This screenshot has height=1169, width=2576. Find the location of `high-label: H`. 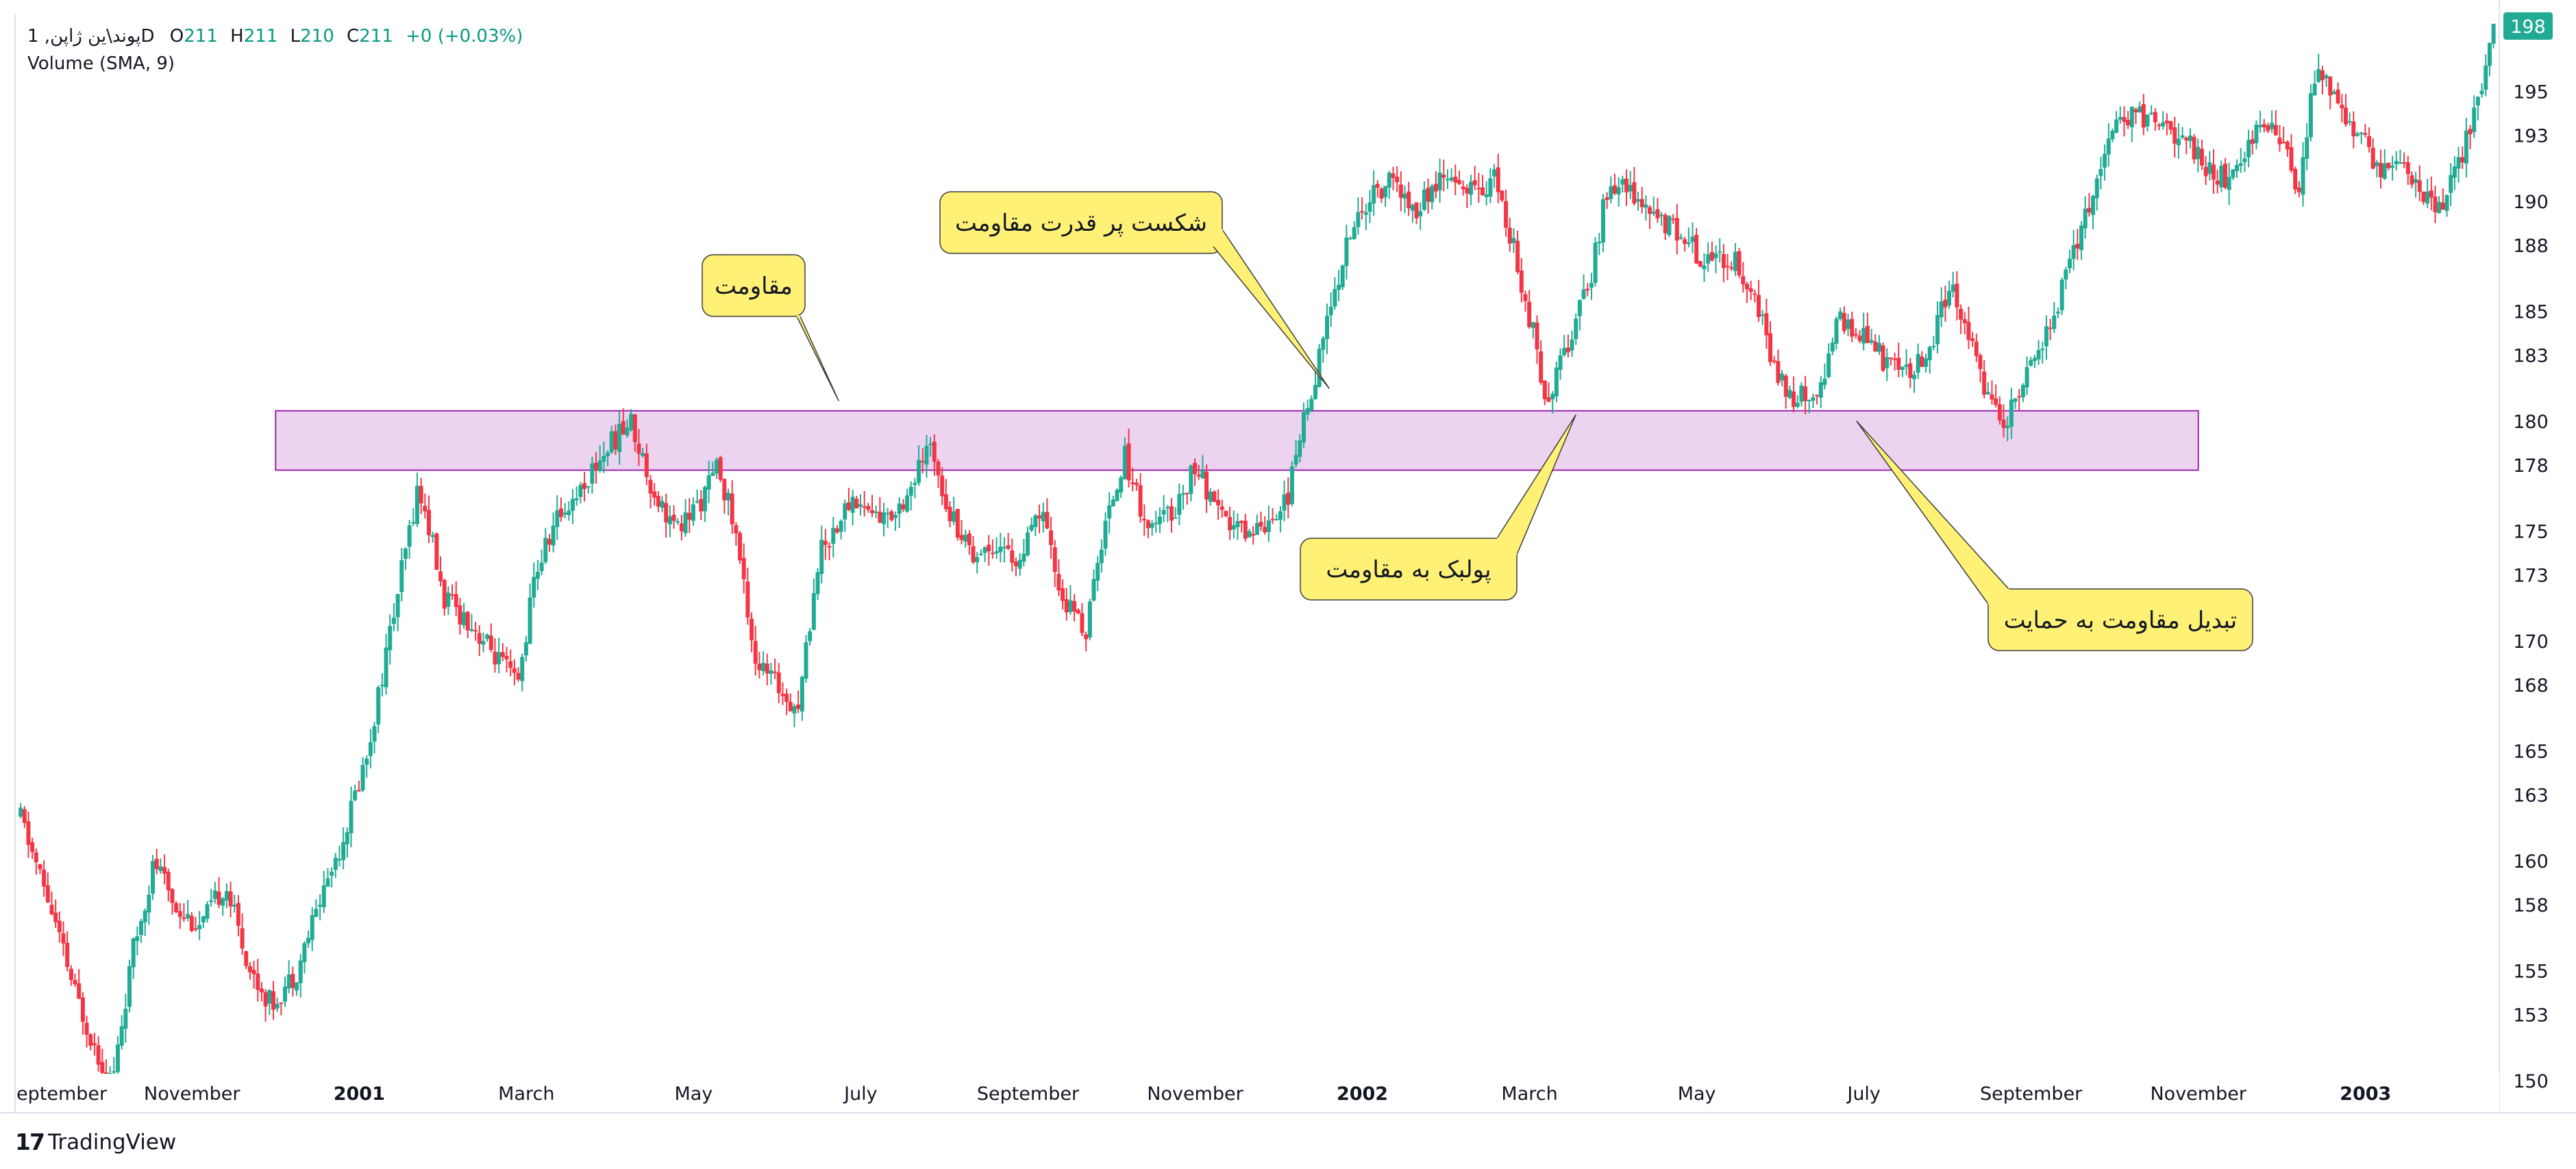

high-label: H is located at coordinates (237, 37).